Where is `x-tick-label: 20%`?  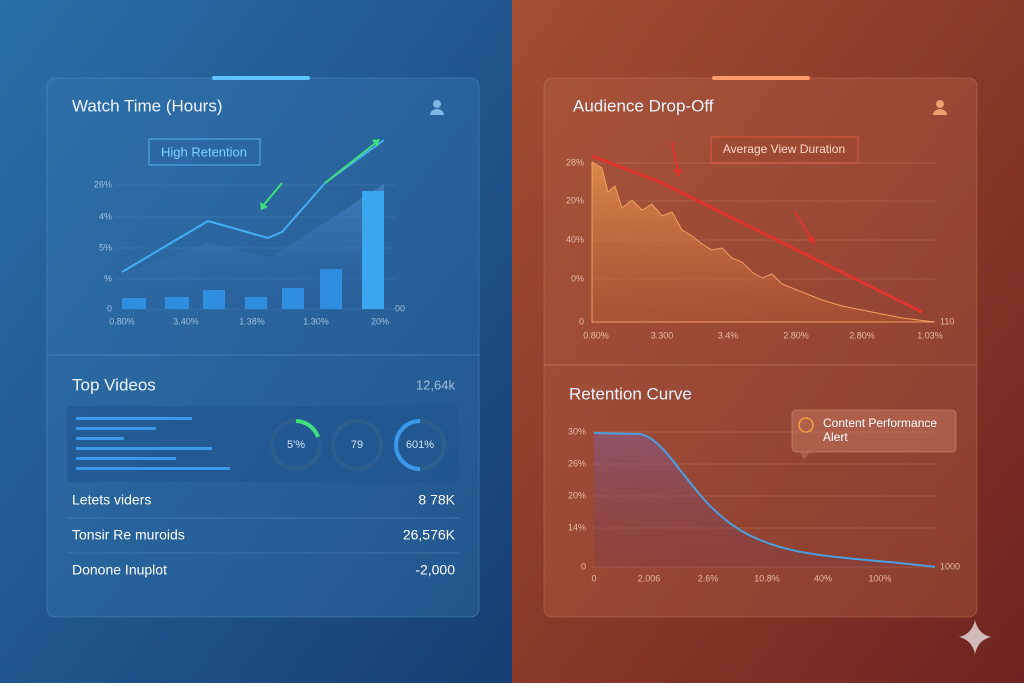 x-tick-label: 20% is located at coordinates (380, 321).